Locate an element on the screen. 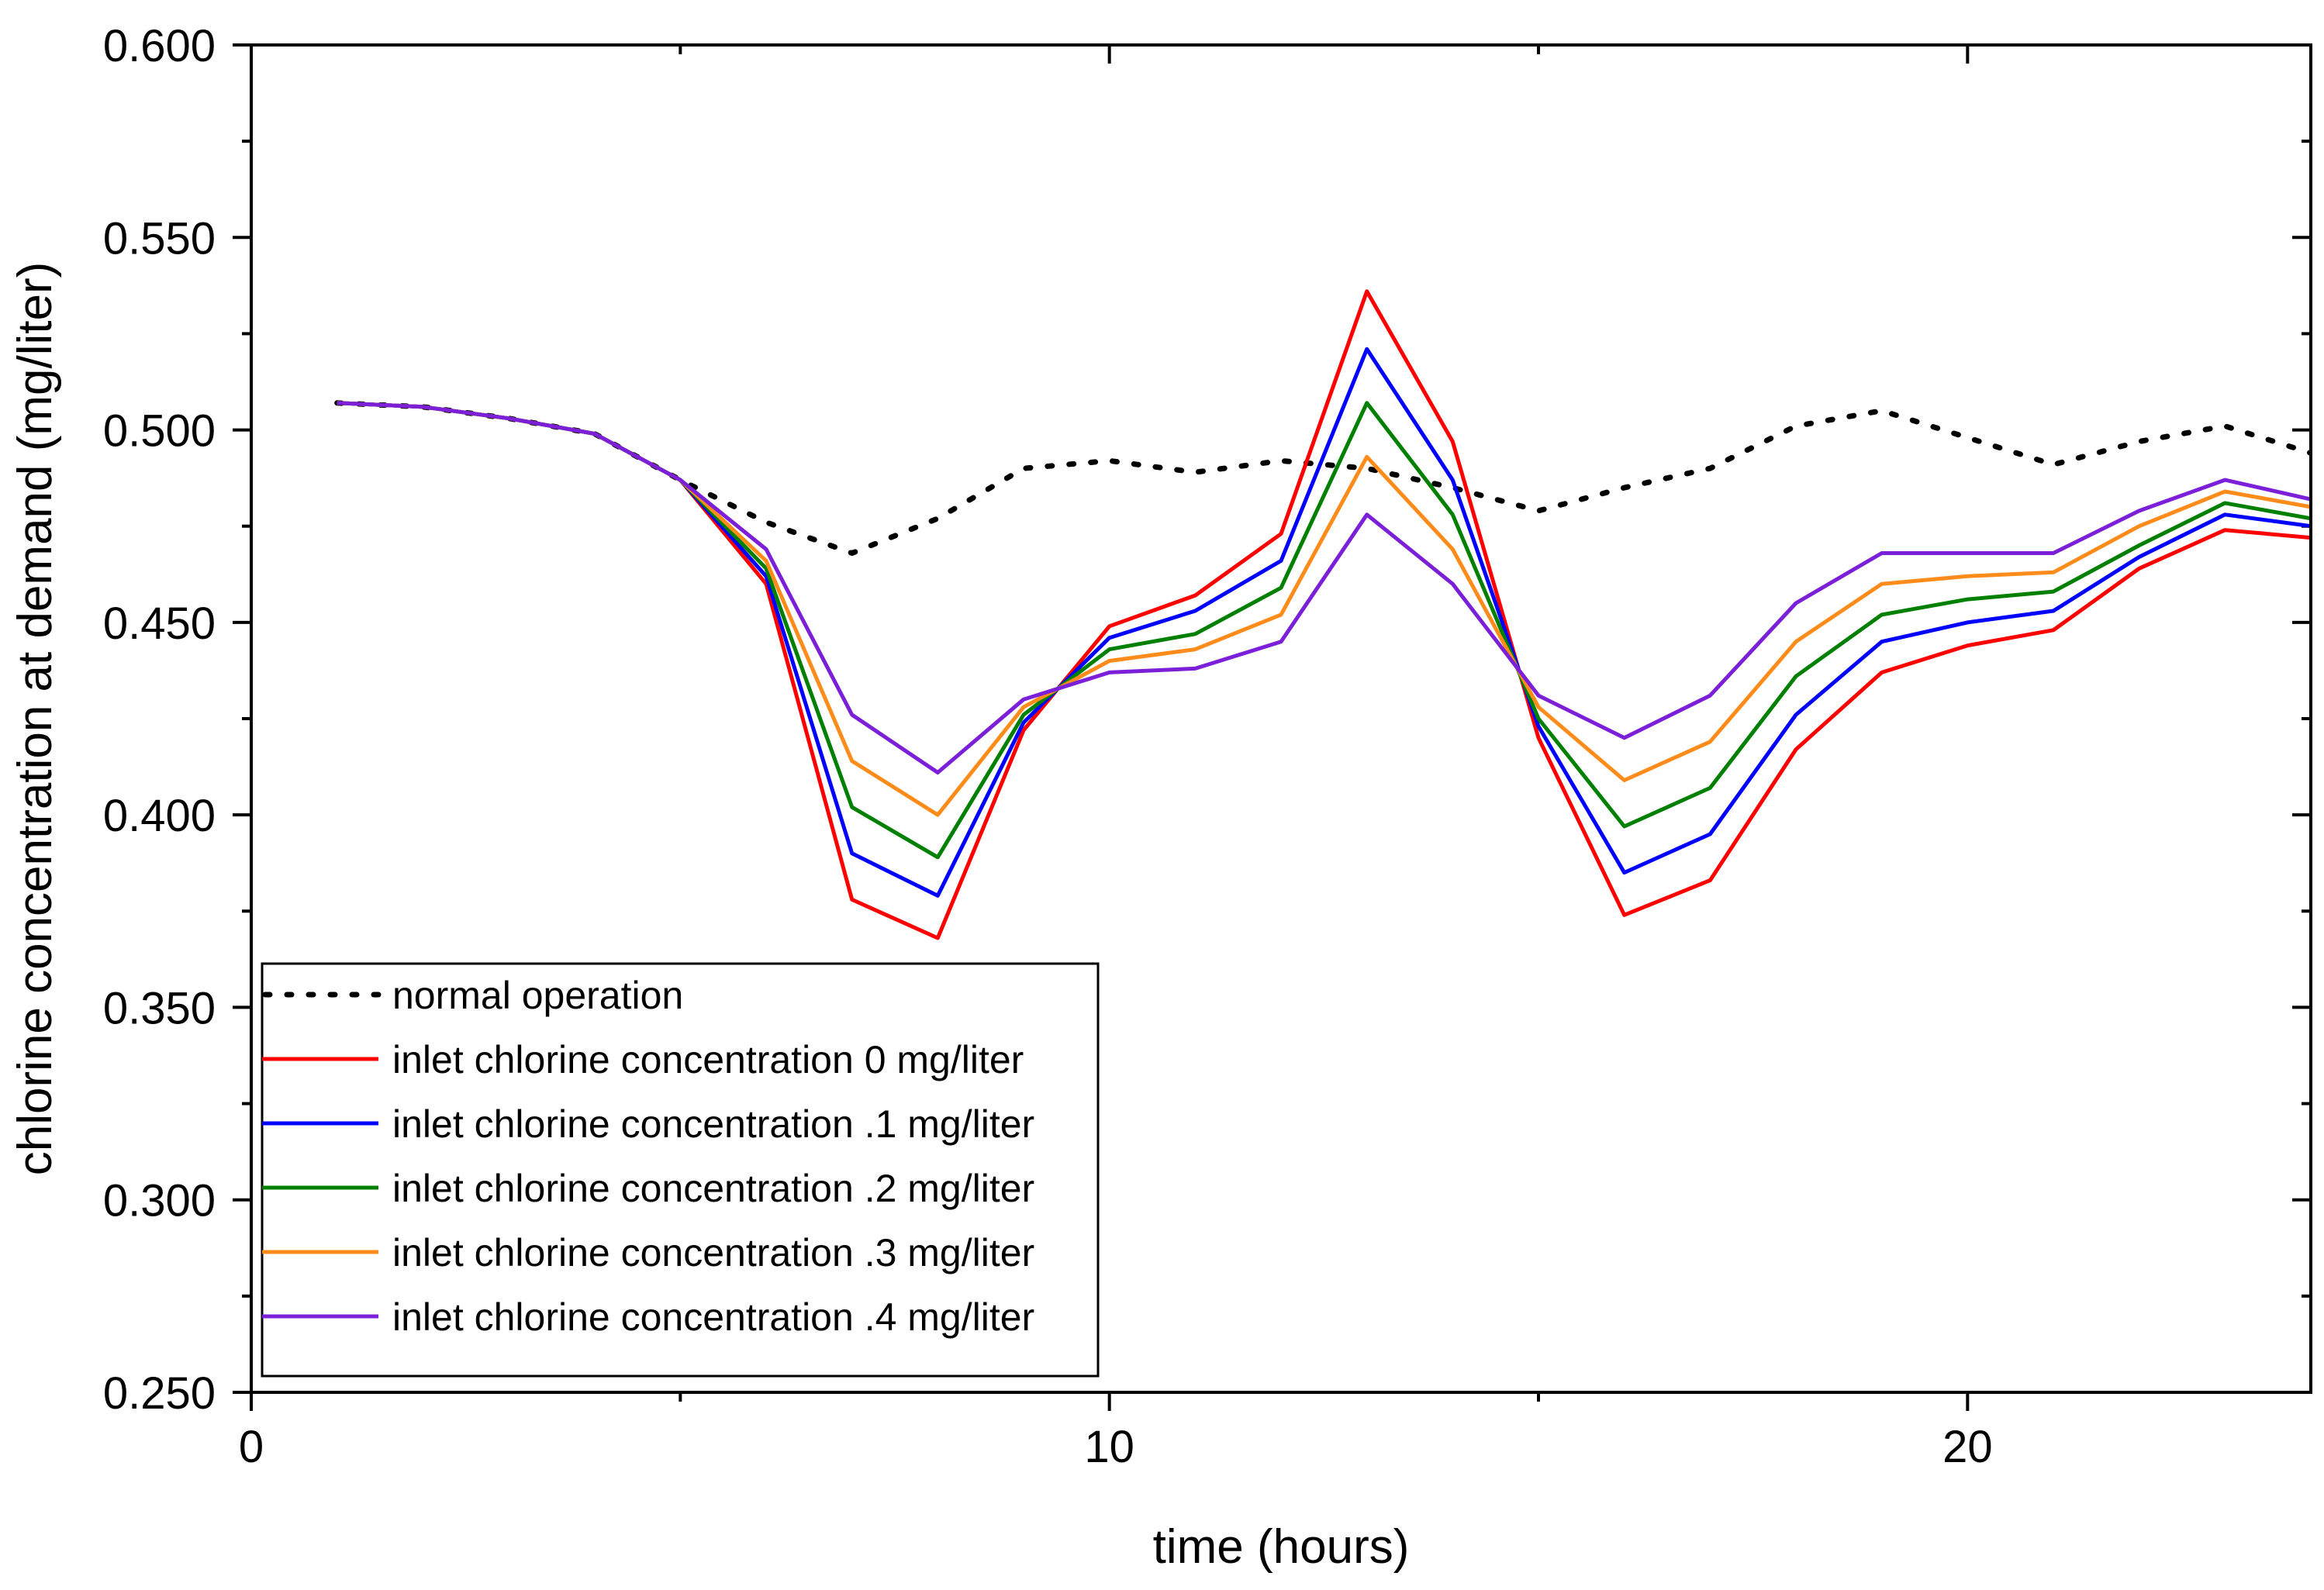 This screenshot has width=2324, height=1590. y-tick-label: 0.300 is located at coordinates (159, 1201).